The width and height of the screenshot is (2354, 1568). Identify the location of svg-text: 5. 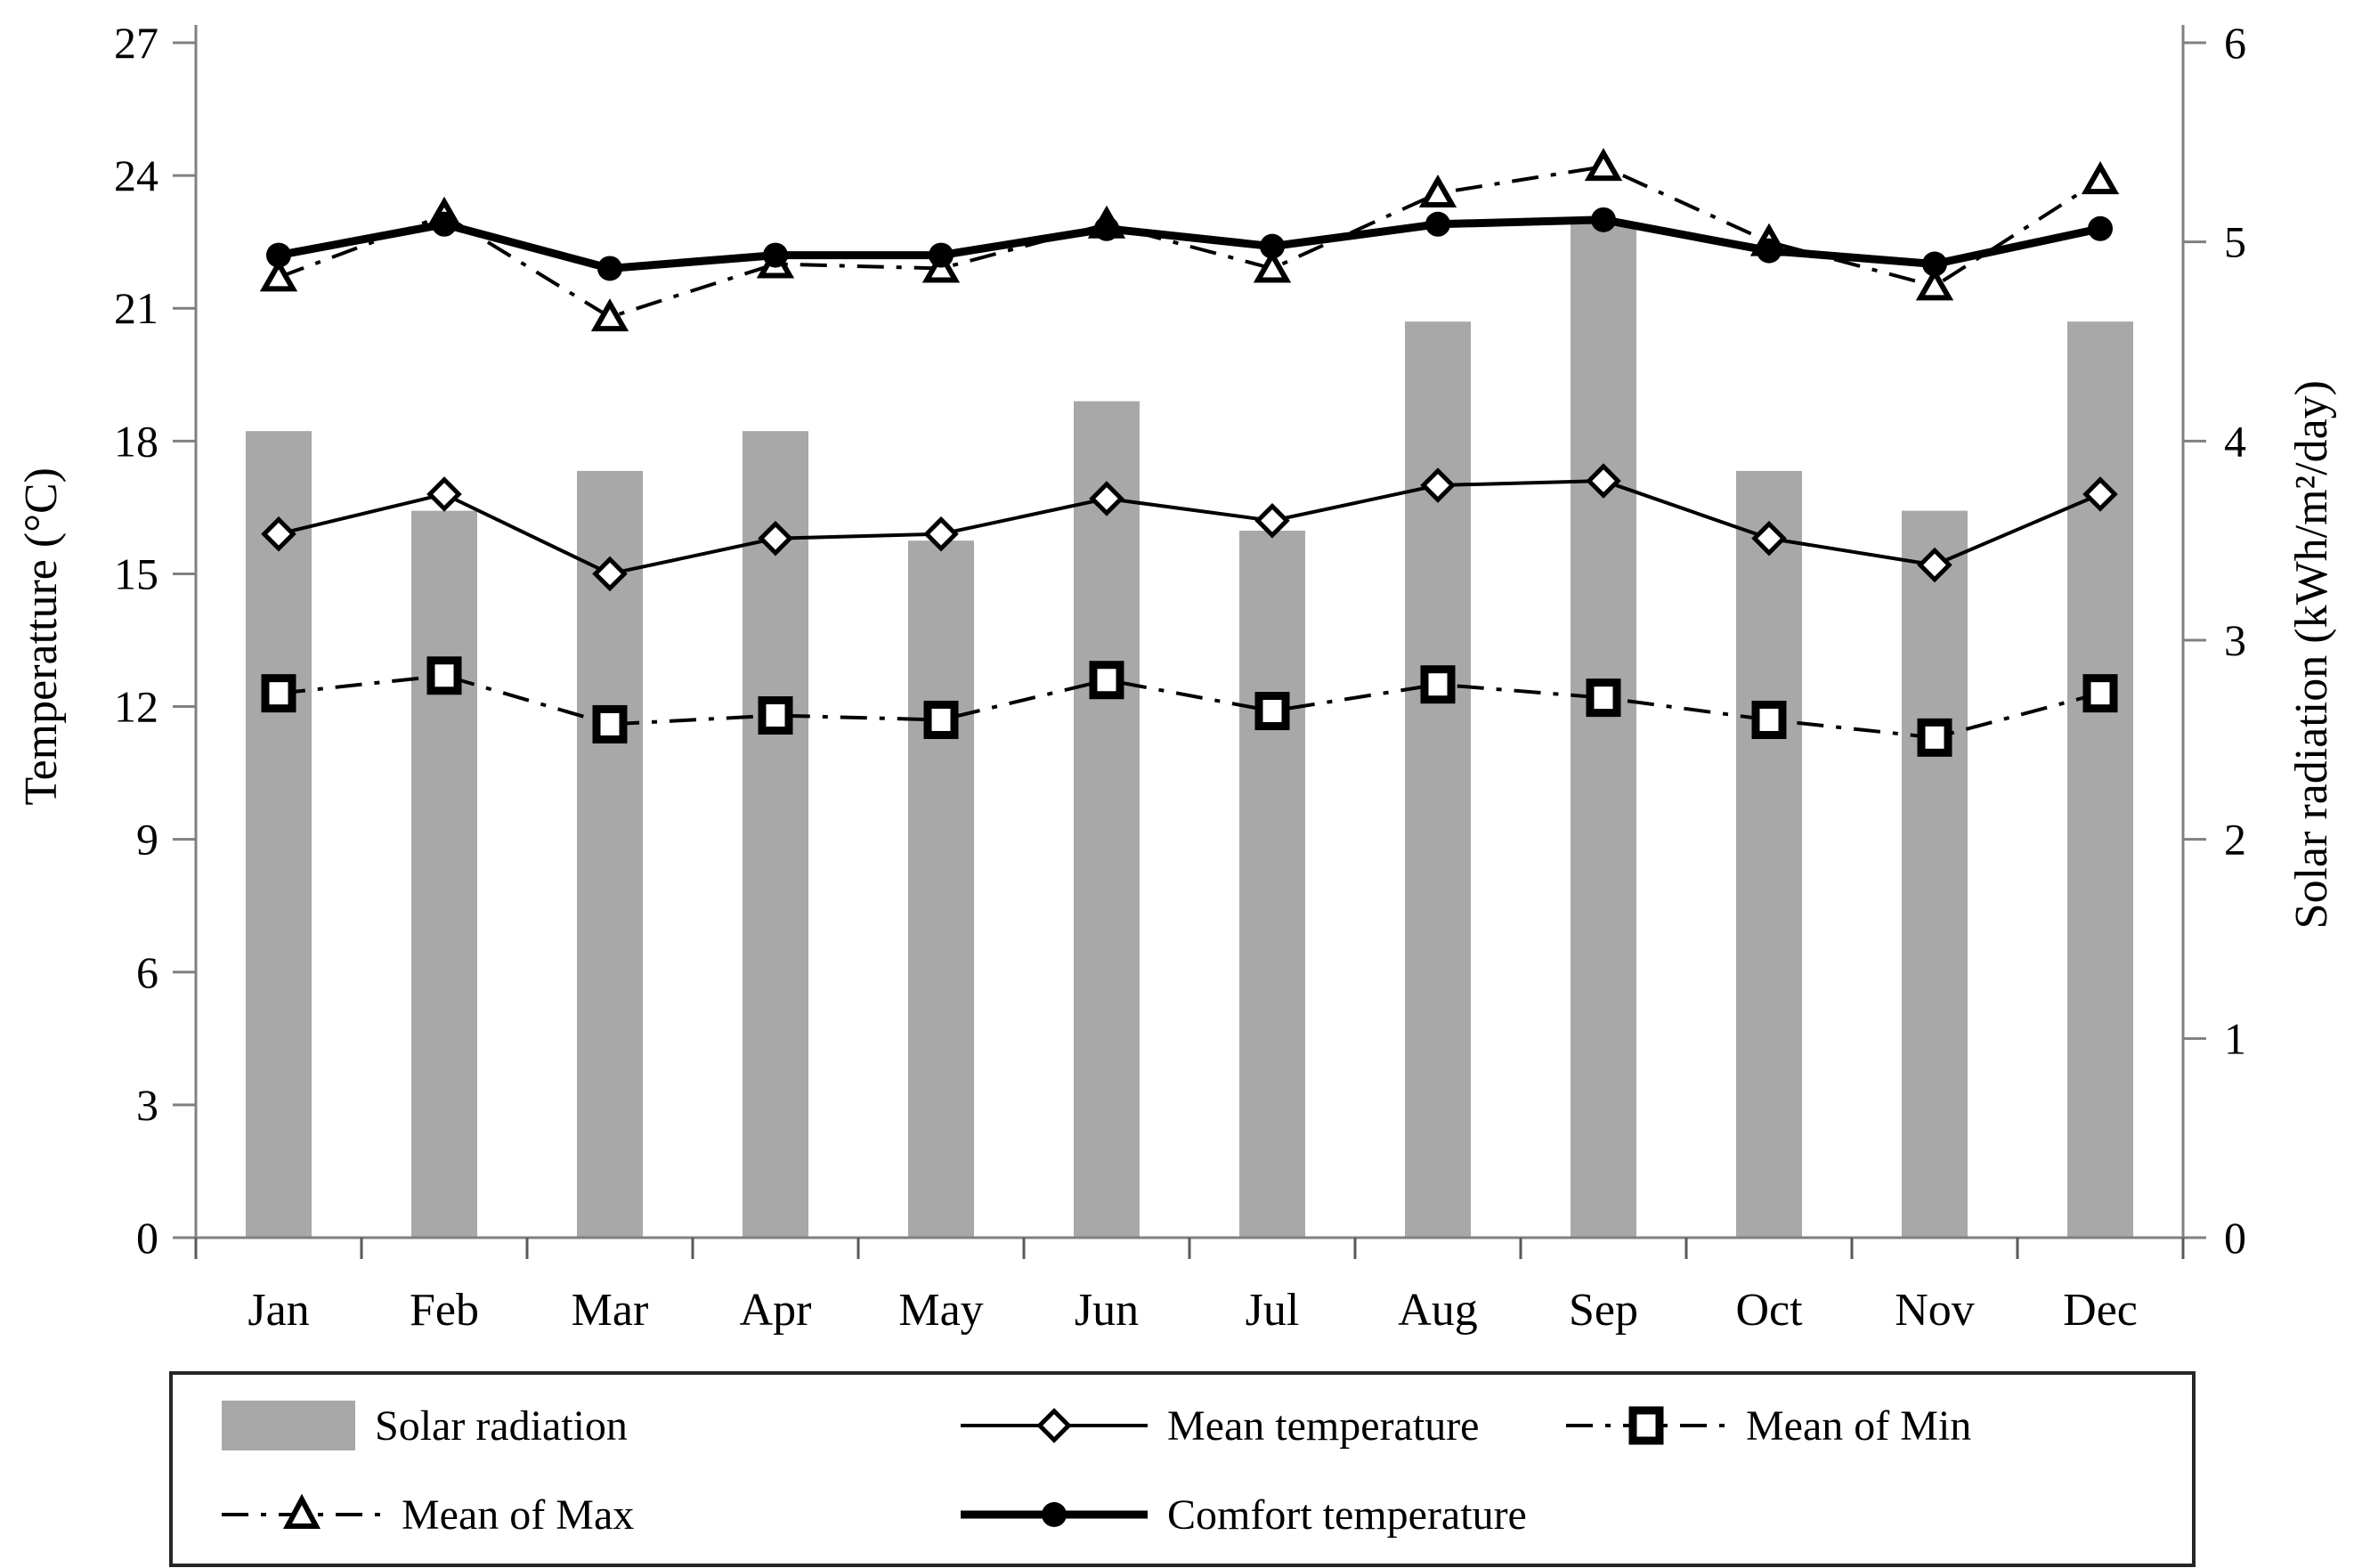
(2235, 242).